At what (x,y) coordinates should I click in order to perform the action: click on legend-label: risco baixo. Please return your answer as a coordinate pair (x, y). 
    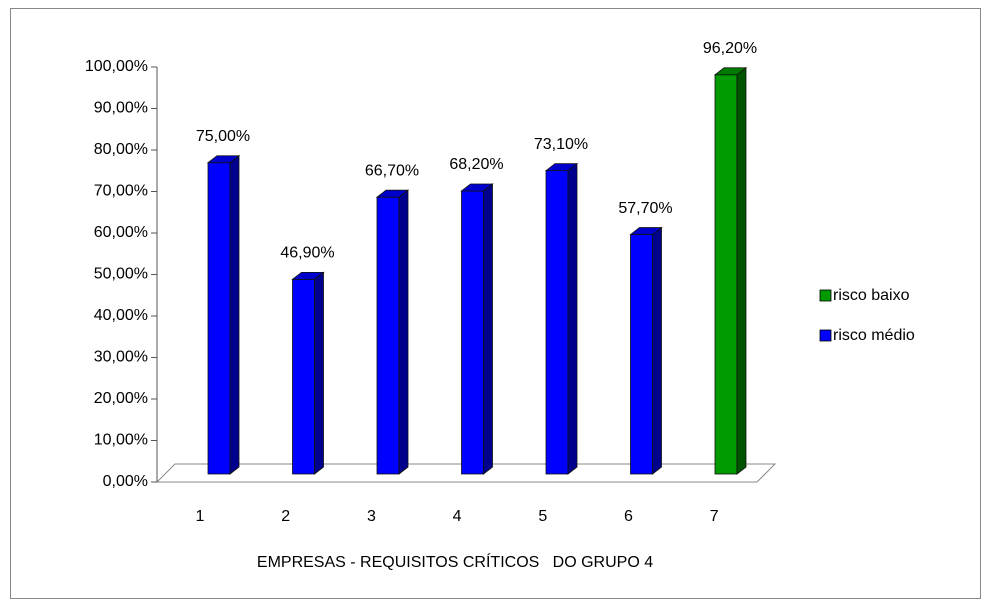
    Looking at the image, I should click on (871, 295).